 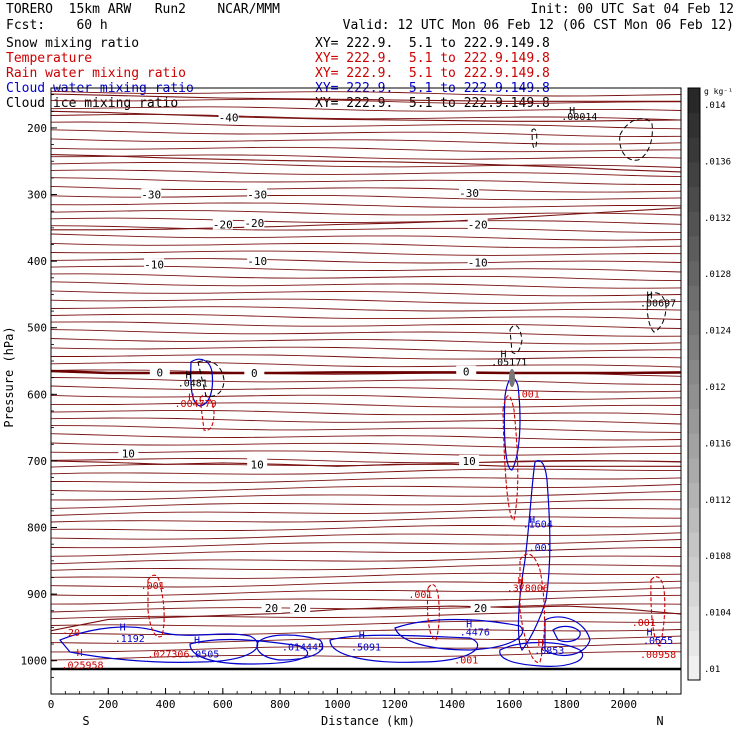 I want to click on colorbar-tick-label: .0128, so click(x=717, y=275).